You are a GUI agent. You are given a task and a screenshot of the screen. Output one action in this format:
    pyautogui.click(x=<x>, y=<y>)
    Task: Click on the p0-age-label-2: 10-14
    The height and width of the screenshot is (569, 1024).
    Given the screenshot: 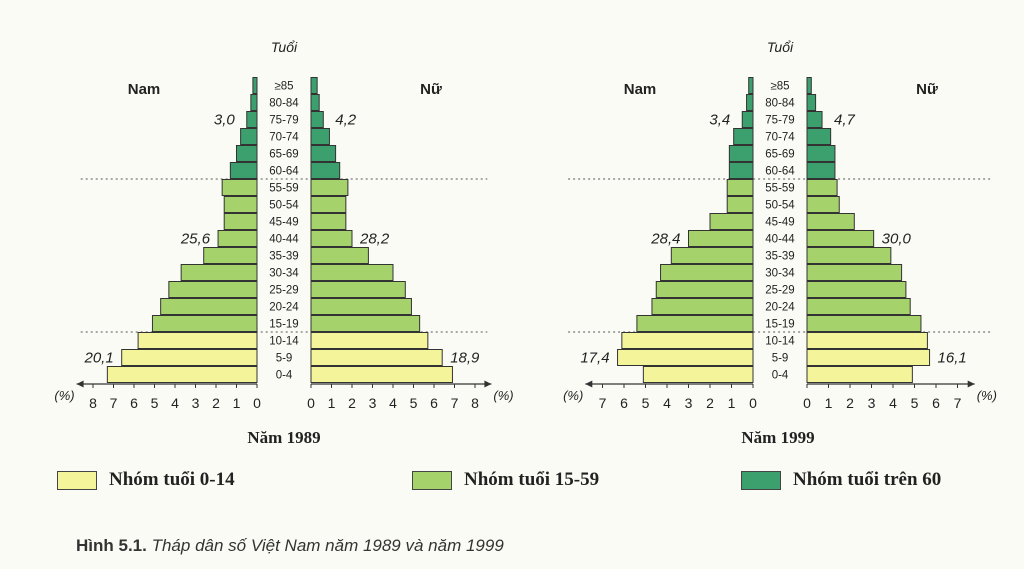 What is the action you would take?
    pyautogui.click(x=284, y=342)
    